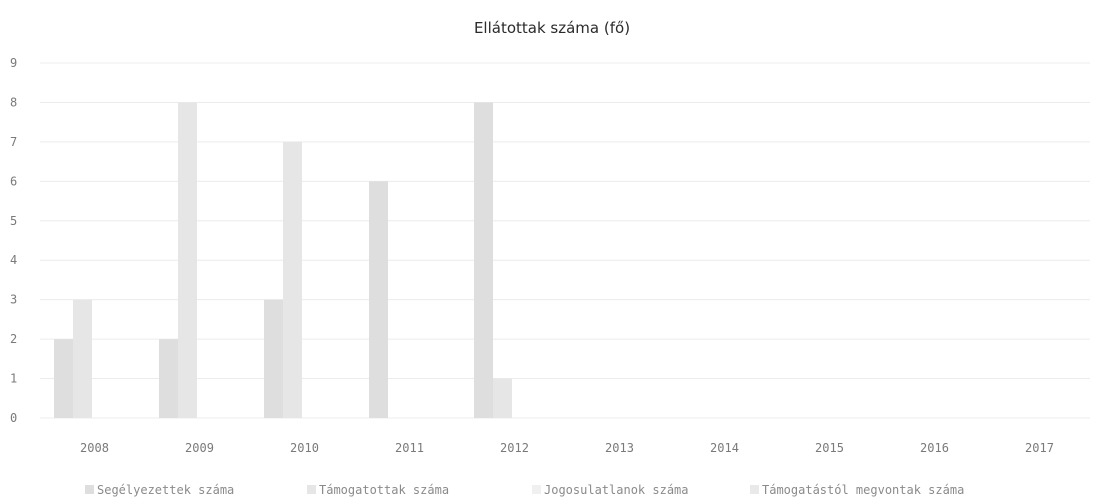 The image size is (1101, 504). I want to click on x-tick-label: 2010, so click(304, 448).